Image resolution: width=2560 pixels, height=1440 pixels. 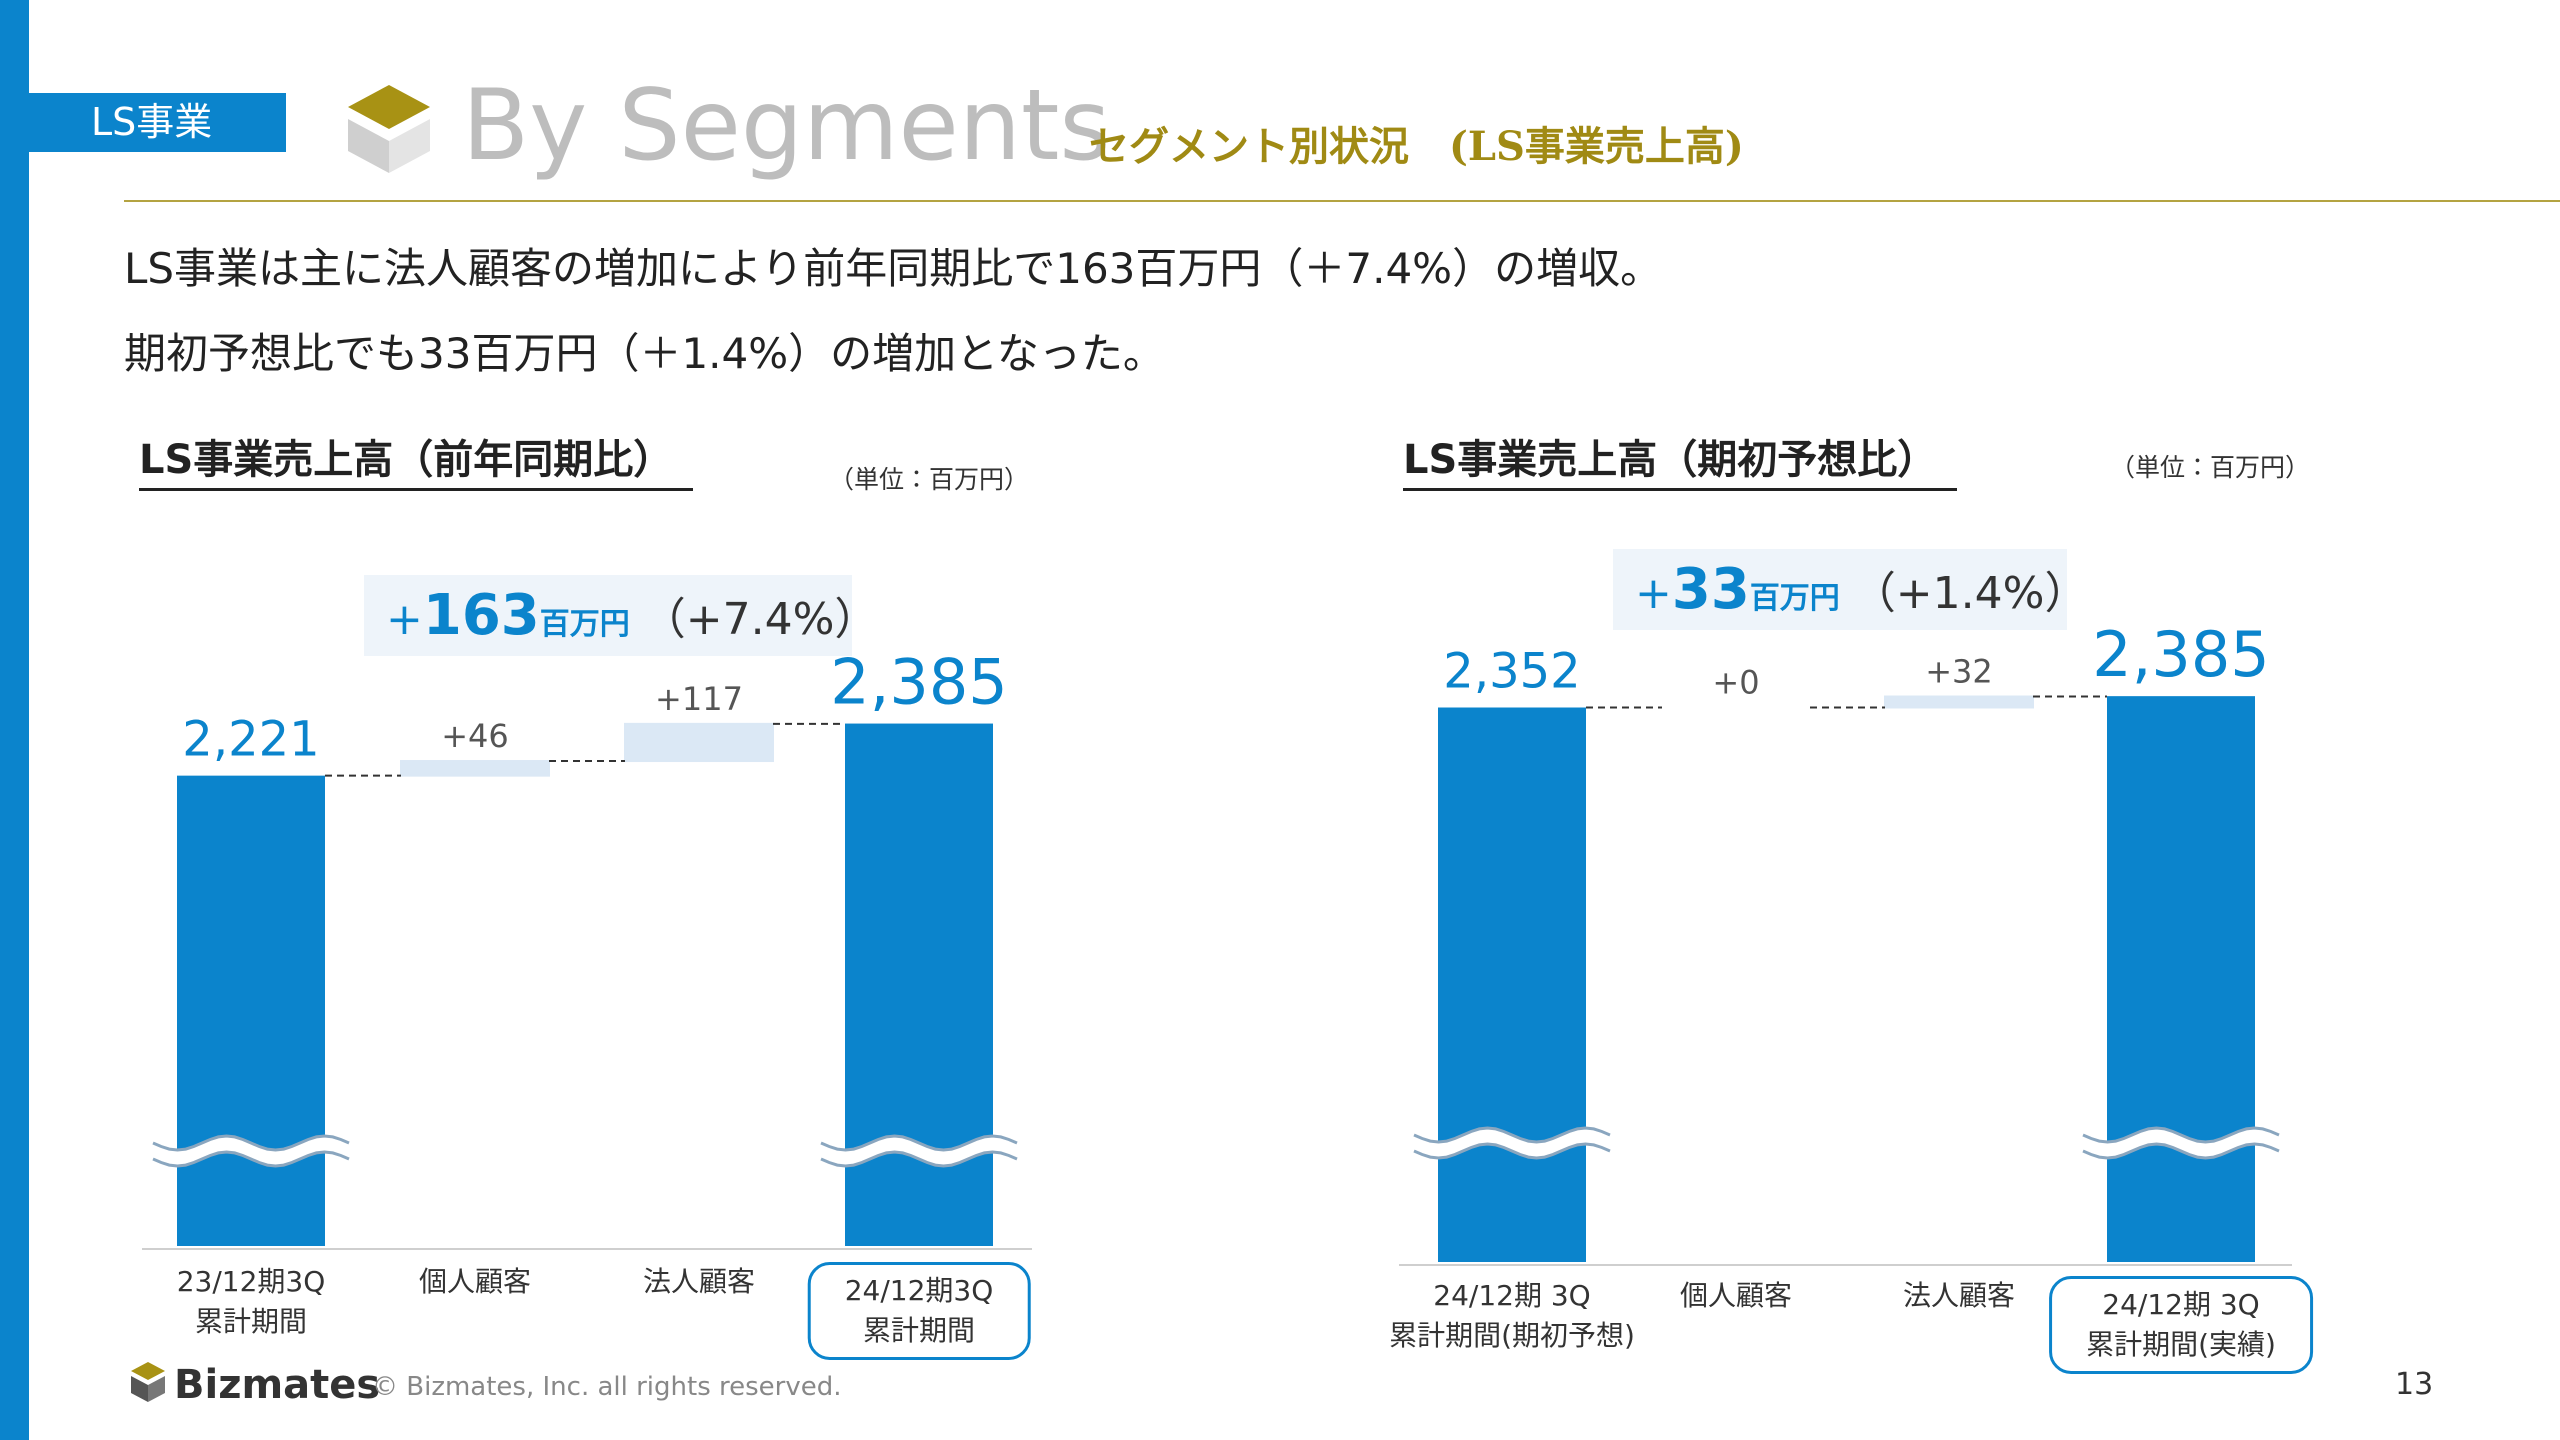 What do you see at coordinates (786, 126) in the screenshot?
I see `page-title: By Segments` at bounding box center [786, 126].